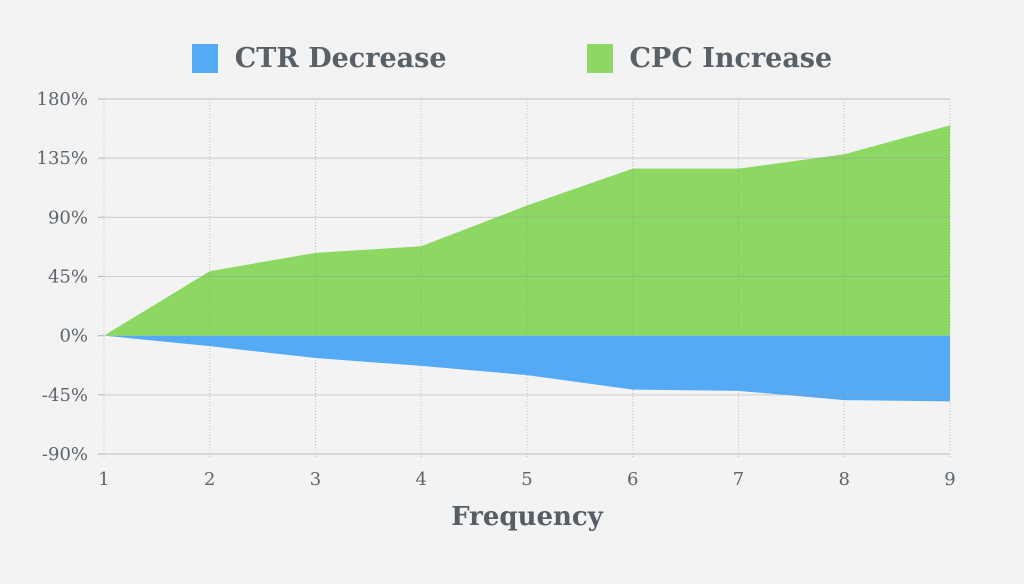 This screenshot has height=584, width=1024. I want to click on y-tick-label: 0%, so click(73, 336).